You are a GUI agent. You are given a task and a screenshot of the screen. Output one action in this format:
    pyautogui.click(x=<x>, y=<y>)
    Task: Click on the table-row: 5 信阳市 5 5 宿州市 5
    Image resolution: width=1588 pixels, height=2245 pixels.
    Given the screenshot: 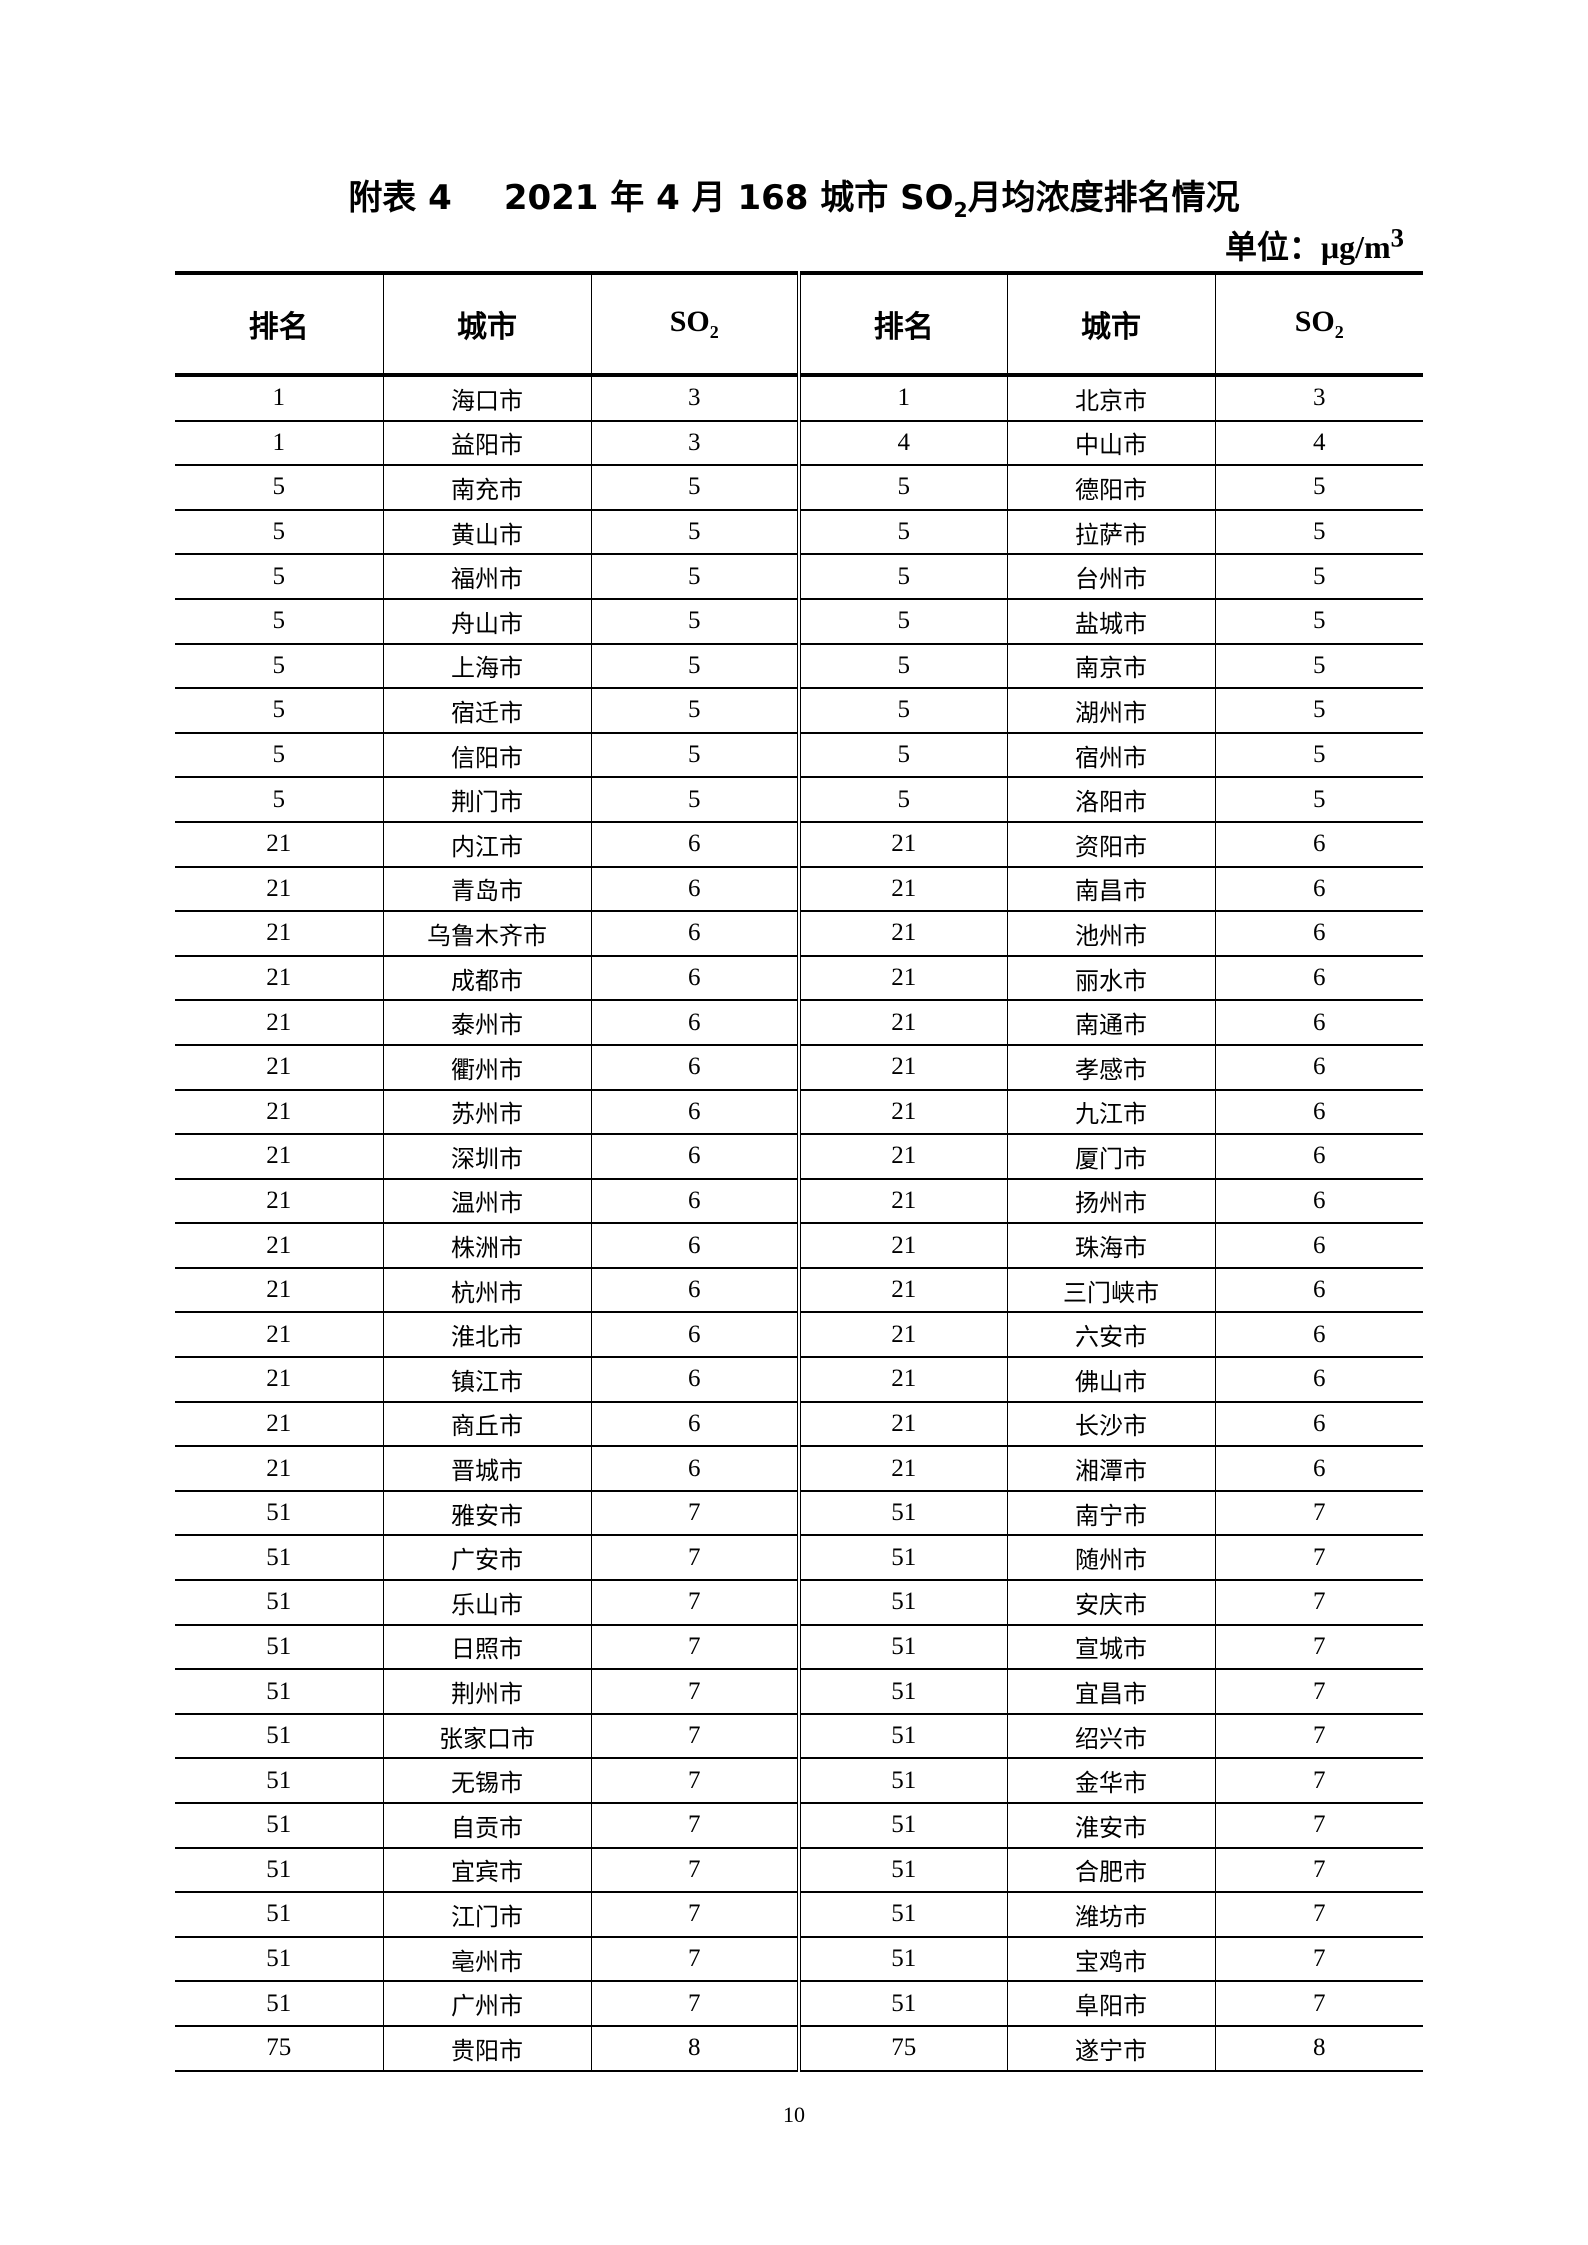 What is the action you would take?
    pyautogui.click(x=799, y=755)
    